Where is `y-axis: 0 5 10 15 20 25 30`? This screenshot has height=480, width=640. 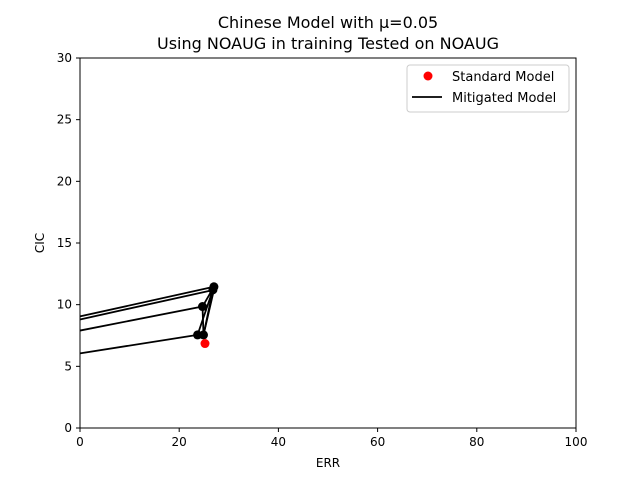 y-axis: 0 5 10 15 20 25 30 is located at coordinates (68, 243).